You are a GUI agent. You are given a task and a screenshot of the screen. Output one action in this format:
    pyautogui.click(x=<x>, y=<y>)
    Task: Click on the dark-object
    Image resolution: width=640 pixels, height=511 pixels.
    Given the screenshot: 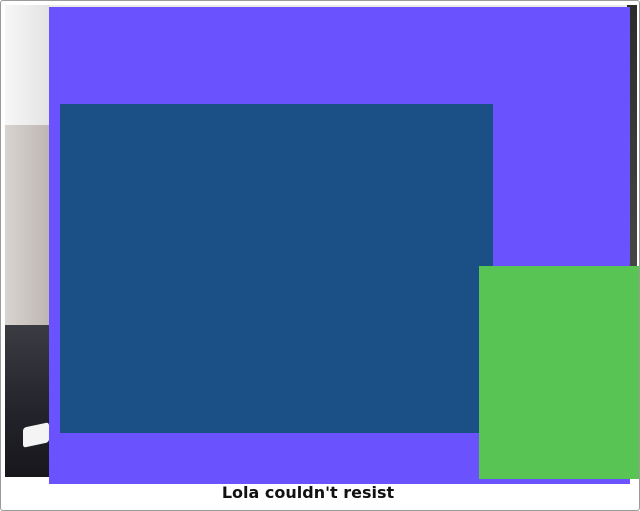 What is the action you would take?
    pyautogui.click(x=27, y=401)
    